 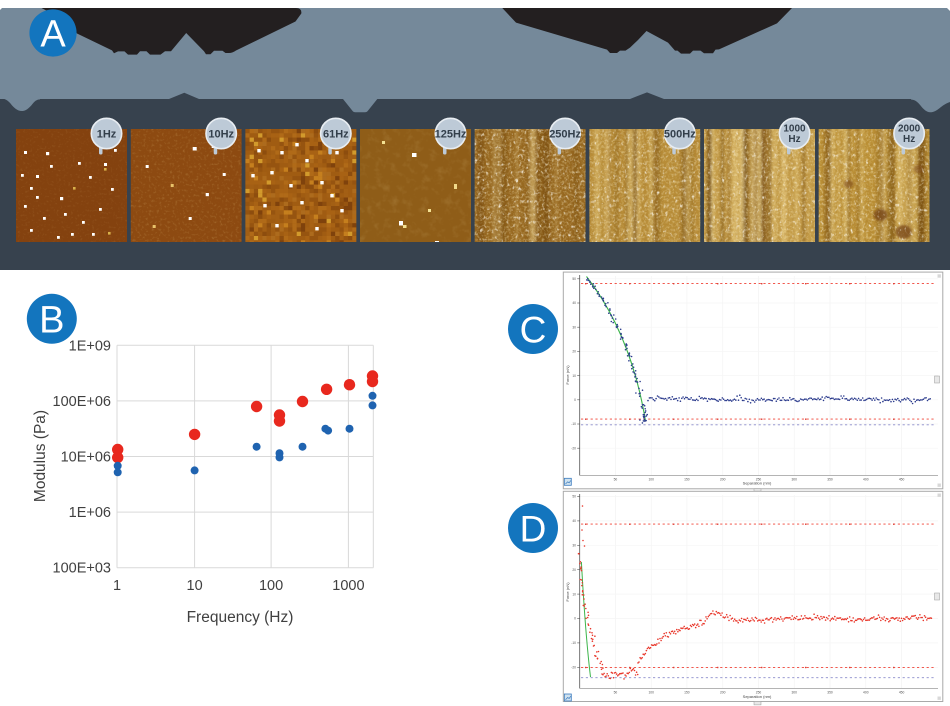 I want to click on svg-text: 10Hz, so click(x=221, y=135).